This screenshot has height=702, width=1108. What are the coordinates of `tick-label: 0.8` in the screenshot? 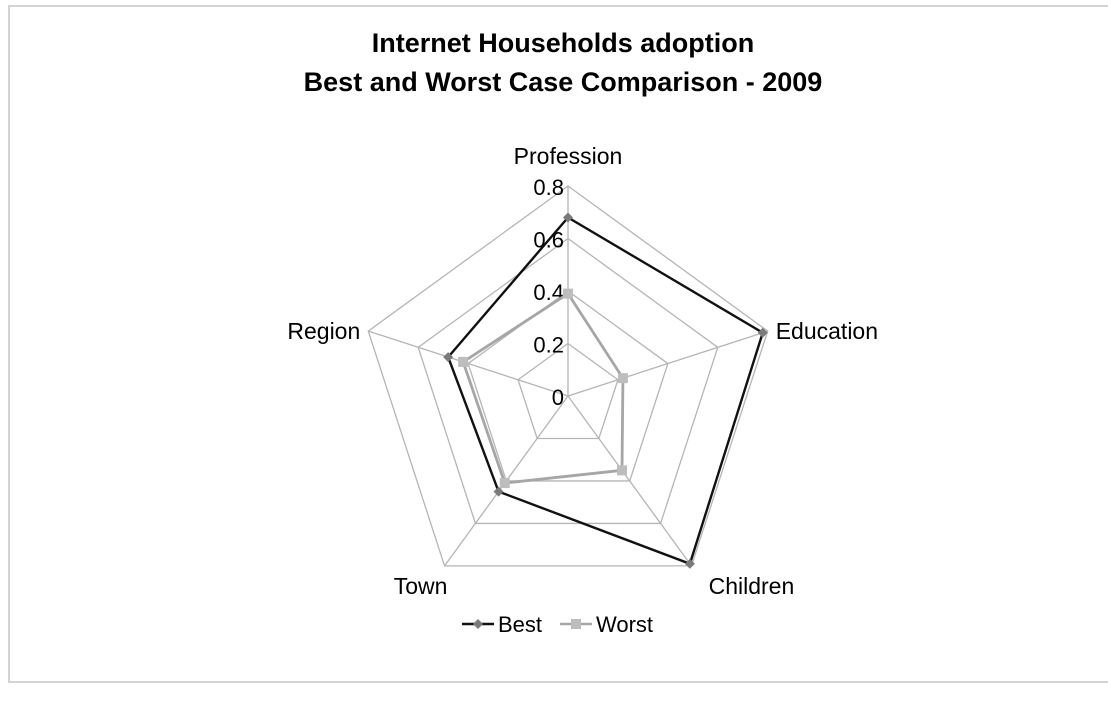 It's located at (548, 187).